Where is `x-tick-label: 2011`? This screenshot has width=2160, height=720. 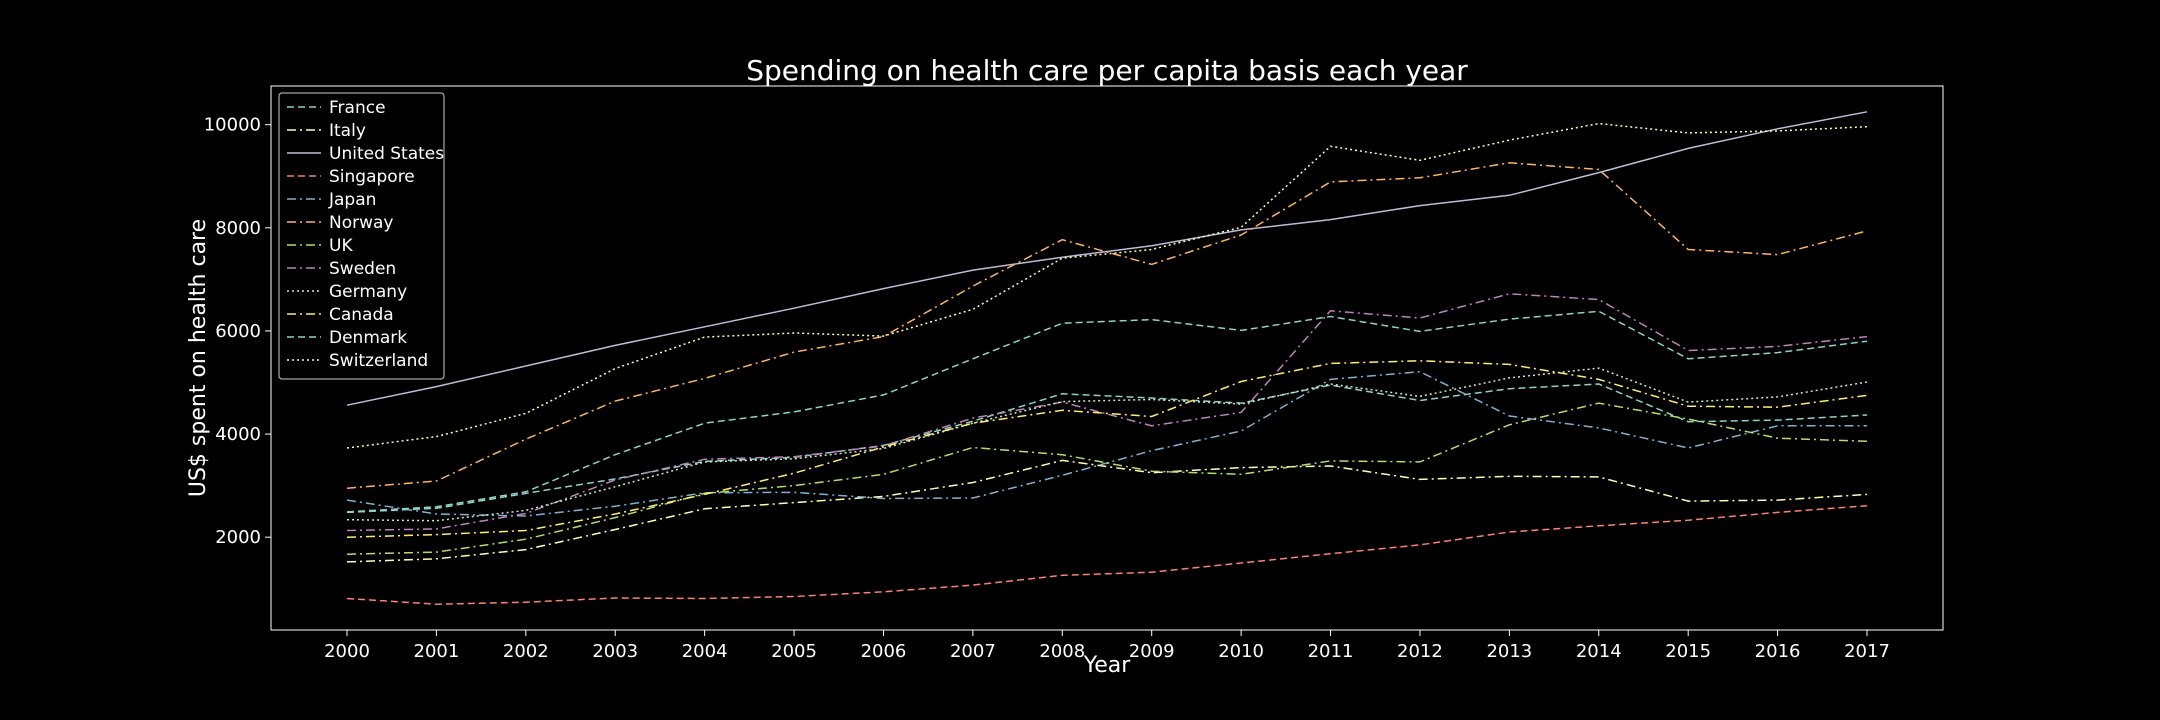
x-tick-label: 2011 is located at coordinates (1331, 651).